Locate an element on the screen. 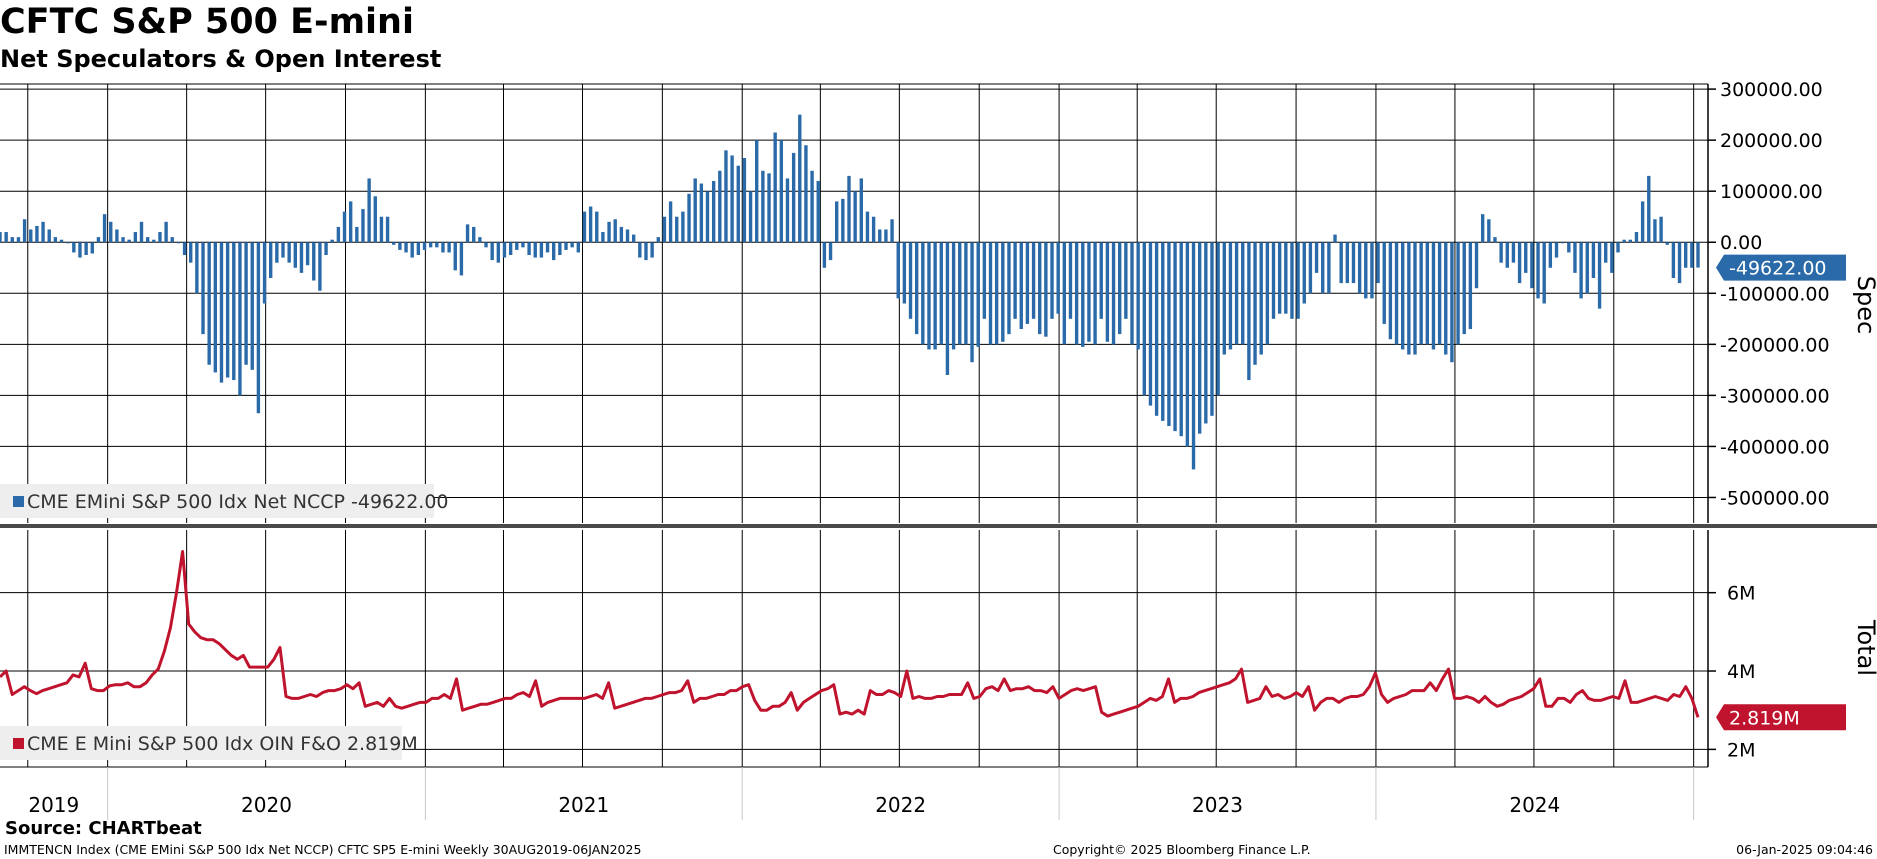  total-legend-swatch is located at coordinates (18, 743).